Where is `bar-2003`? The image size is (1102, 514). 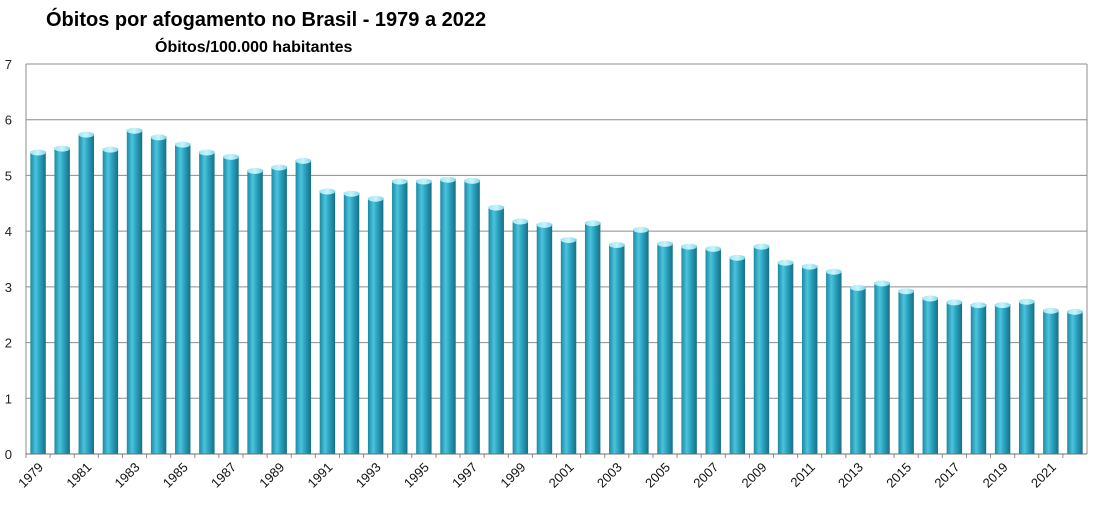 bar-2003 is located at coordinates (617, 347).